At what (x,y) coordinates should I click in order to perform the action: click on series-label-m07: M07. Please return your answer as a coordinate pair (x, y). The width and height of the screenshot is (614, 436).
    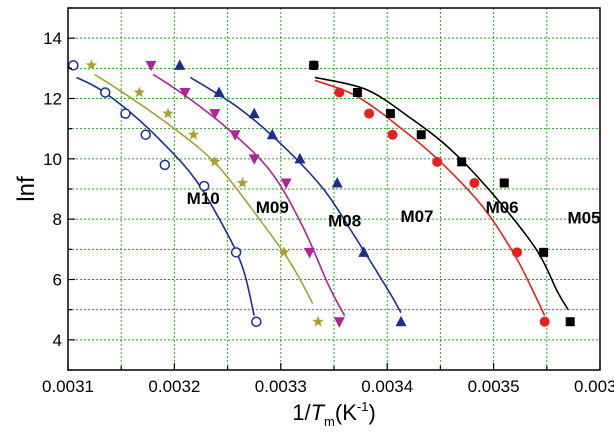
    Looking at the image, I should click on (416, 216).